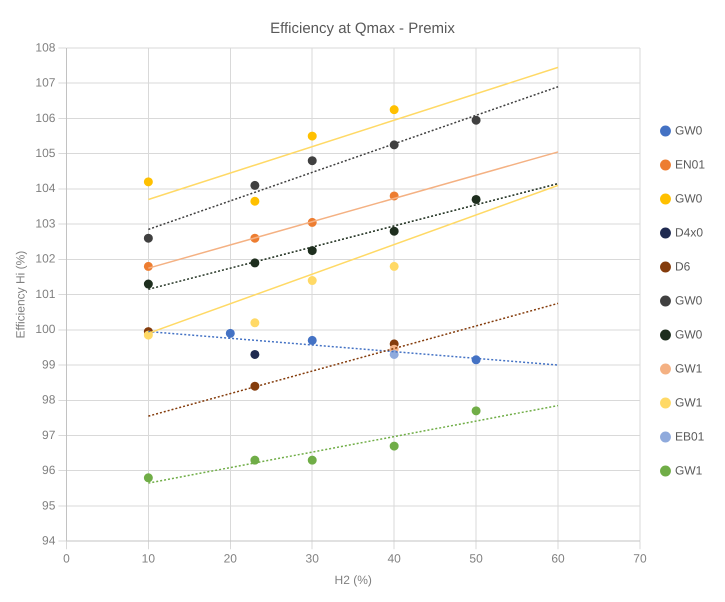 This screenshot has height=602, width=725. What do you see at coordinates (690, 164) in the screenshot?
I see `legend-label: EN01` at bounding box center [690, 164].